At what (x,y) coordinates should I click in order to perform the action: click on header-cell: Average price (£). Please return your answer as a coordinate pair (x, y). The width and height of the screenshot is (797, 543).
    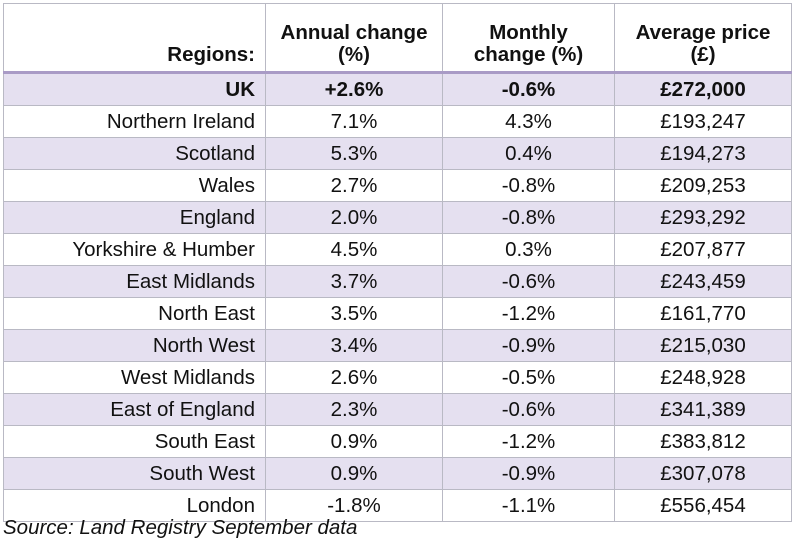
    Looking at the image, I should click on (703, 38).